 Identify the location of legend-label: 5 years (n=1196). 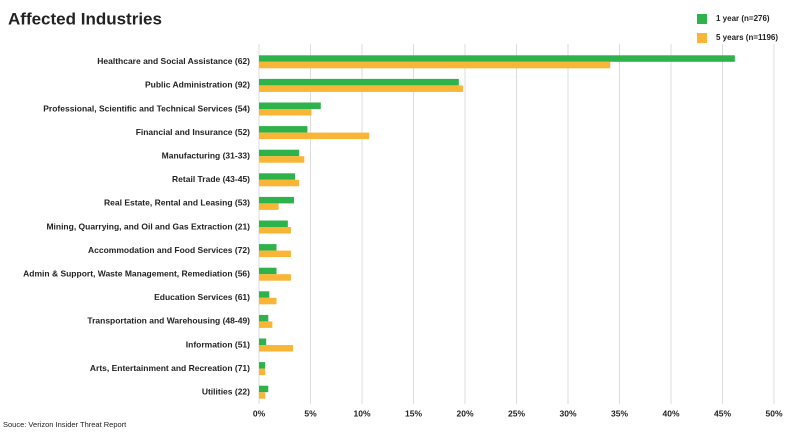
(747, 37).